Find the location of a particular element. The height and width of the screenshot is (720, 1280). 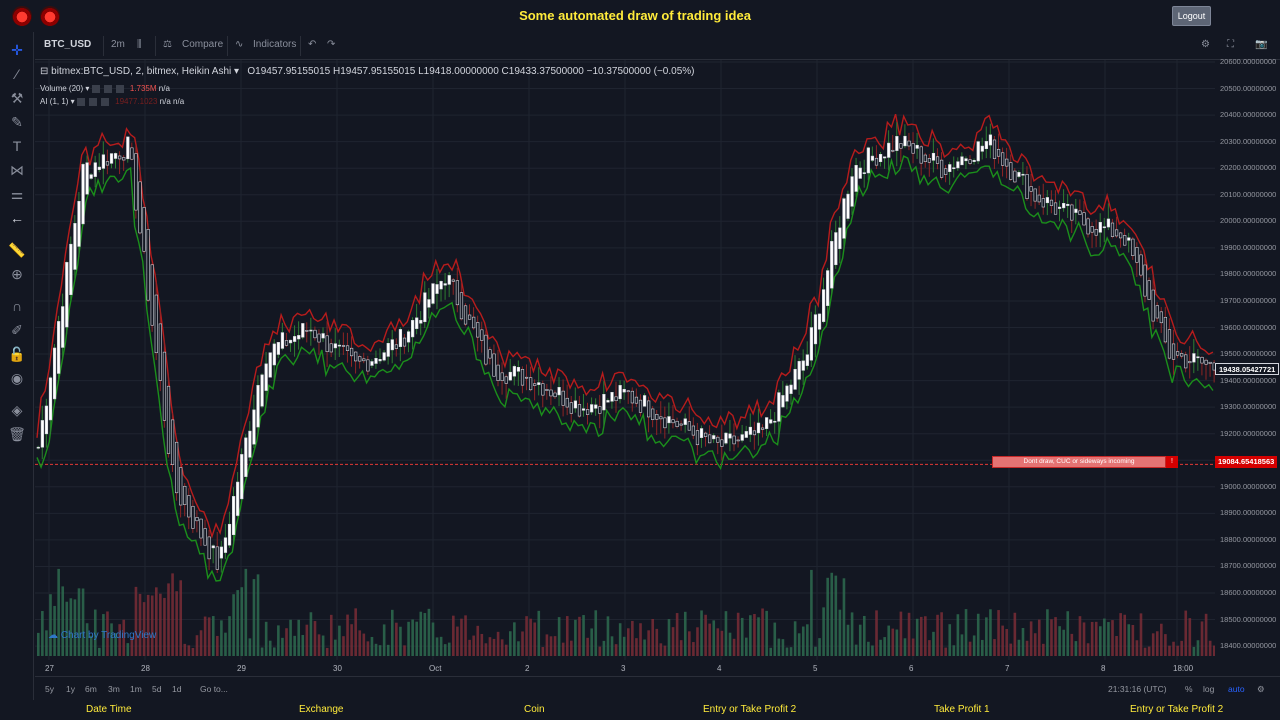

price-axis-label: 18600.00000000 is located at coordinates (1248, 592).